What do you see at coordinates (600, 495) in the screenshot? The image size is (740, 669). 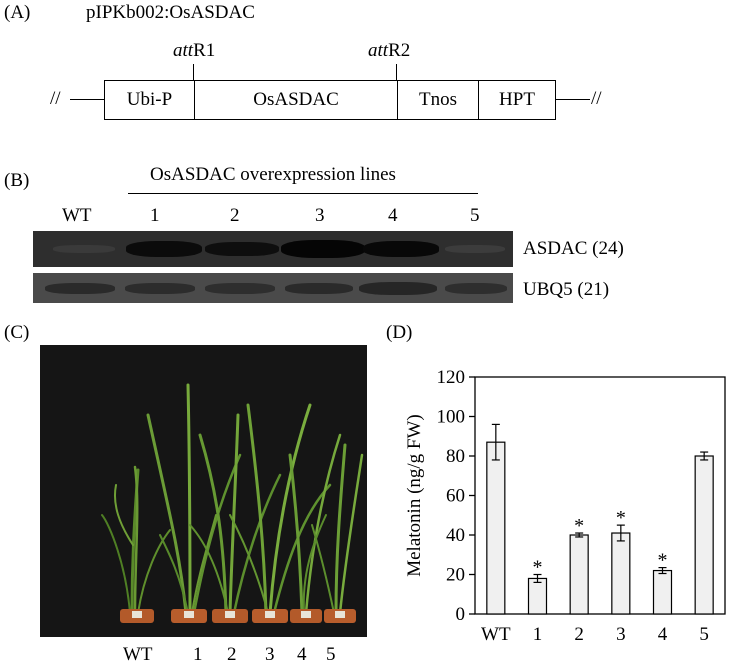 I see `plot-frame` at bounding box center [600, 495].